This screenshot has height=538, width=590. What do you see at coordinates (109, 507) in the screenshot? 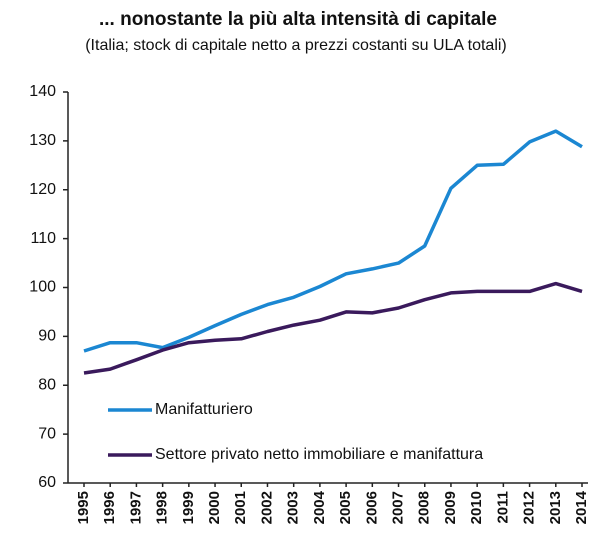
I see `x-tick-label: 1996` at bounding box center [109, 507].